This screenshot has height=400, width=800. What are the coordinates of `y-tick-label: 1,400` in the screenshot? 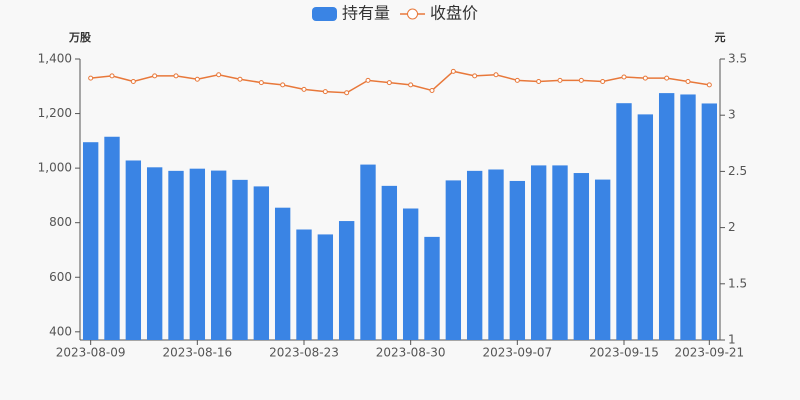 It's located at (55, 59).